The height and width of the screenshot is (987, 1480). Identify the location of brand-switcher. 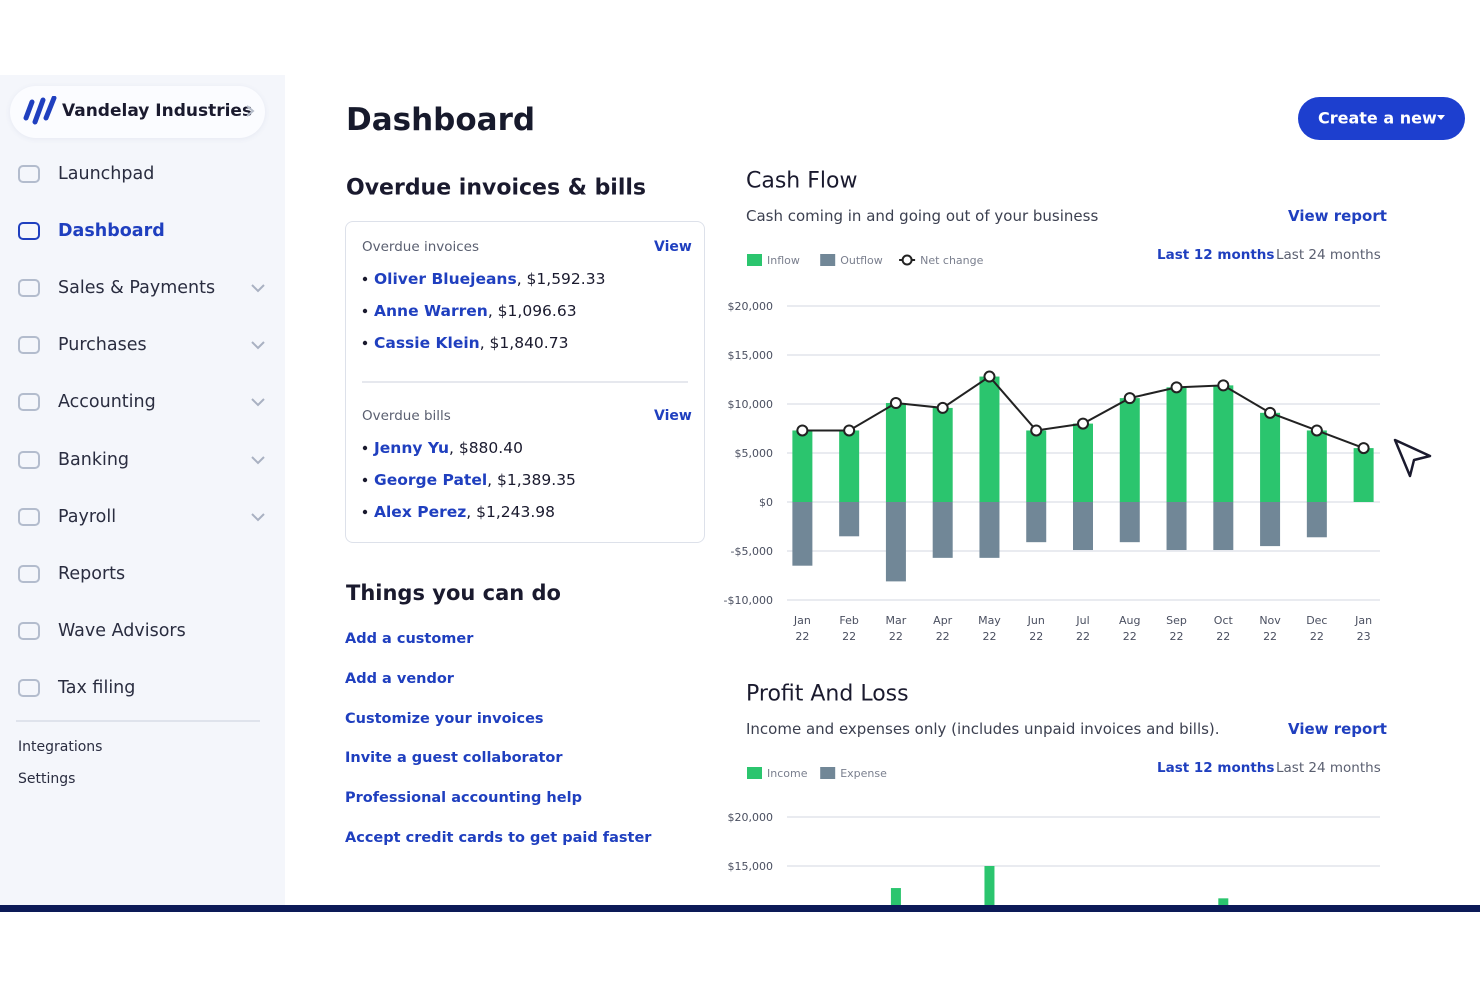
(137, 112).